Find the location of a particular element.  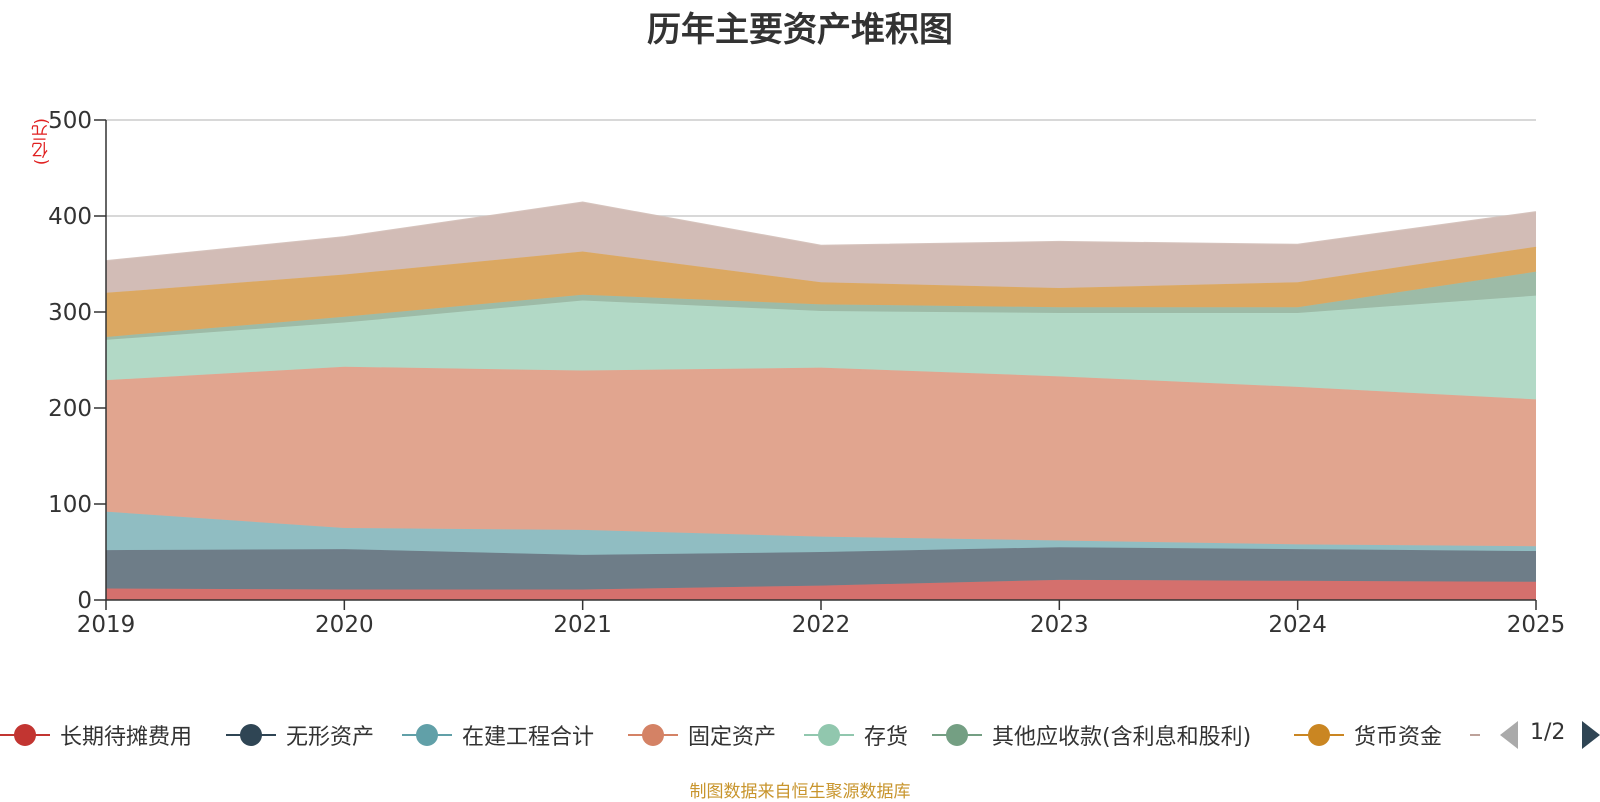

legend-item-fixed-assets: 固定资产 is located at coordinates (702, 735).